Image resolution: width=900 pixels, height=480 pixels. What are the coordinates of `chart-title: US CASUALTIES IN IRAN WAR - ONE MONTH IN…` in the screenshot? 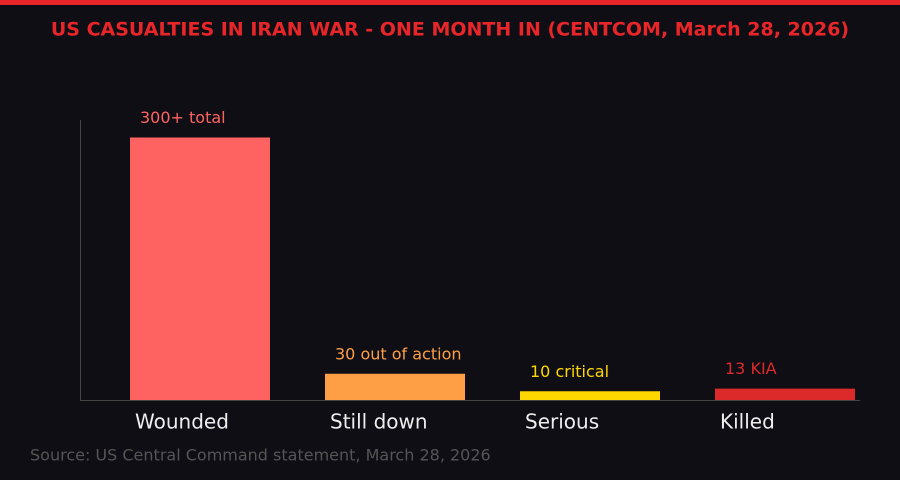 It's located at (450, 30).